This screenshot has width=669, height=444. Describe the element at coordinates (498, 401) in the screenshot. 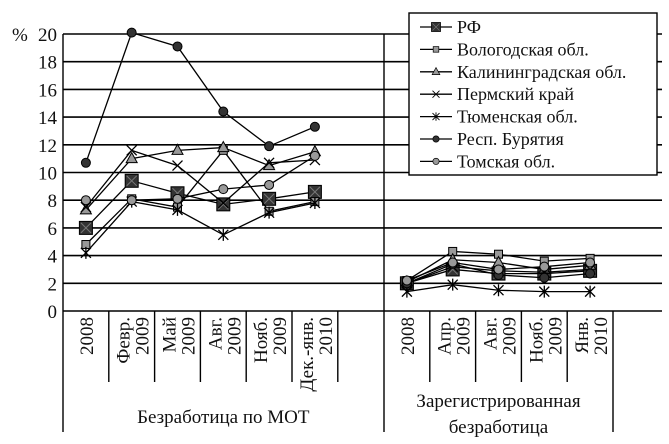

I see `group-label: Зарегистрированная` at that location.